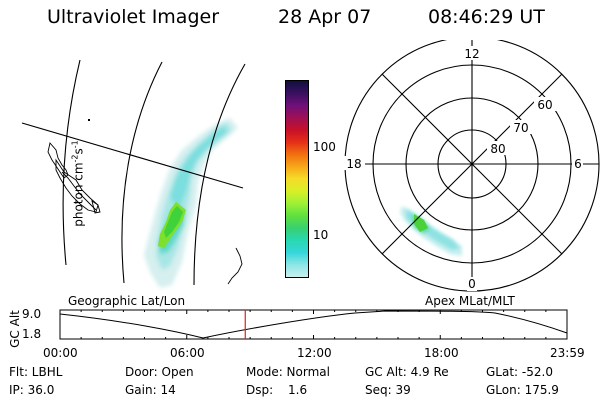 Image resolution: width=600 pixels, height=400 pixels. Describe the element at coordinates (544, 105) in the screenshot. I see `lat-label-60: 60` at that location.